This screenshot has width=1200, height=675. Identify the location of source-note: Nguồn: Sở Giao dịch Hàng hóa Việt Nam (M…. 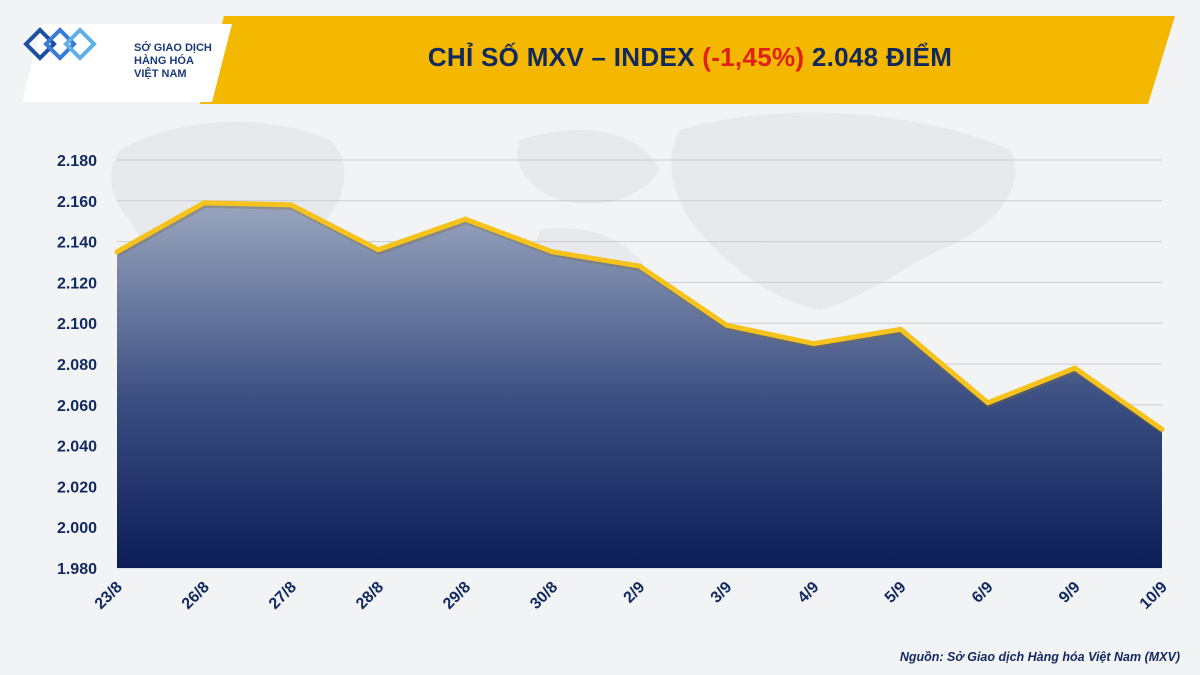
(1039, 657).